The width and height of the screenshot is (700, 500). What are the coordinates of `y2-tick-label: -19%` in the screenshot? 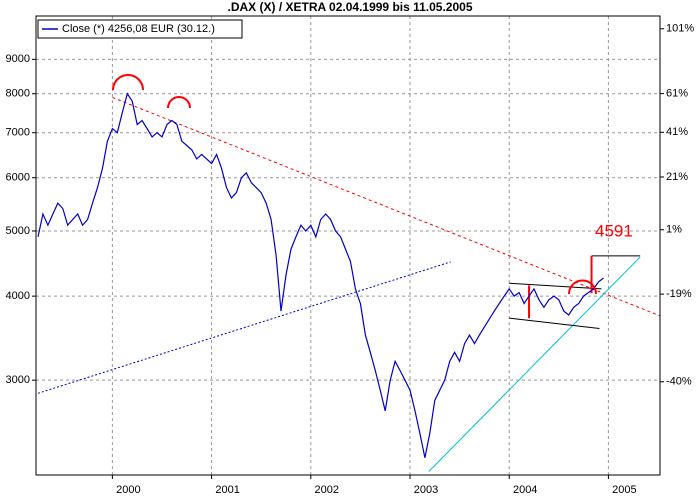 It's located at (679, 294).